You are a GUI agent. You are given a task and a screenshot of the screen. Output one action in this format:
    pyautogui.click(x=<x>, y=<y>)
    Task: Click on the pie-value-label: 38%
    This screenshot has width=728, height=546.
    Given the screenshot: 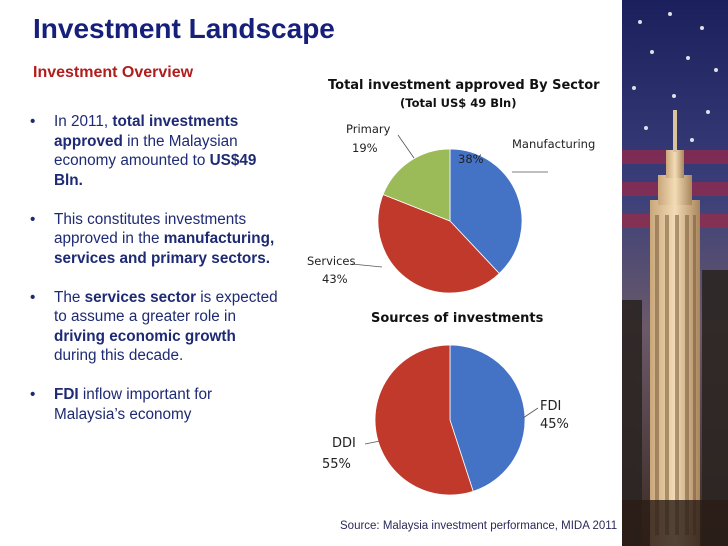 What is the action you would take?
    pyautogui.click(x=471, y=159)
    